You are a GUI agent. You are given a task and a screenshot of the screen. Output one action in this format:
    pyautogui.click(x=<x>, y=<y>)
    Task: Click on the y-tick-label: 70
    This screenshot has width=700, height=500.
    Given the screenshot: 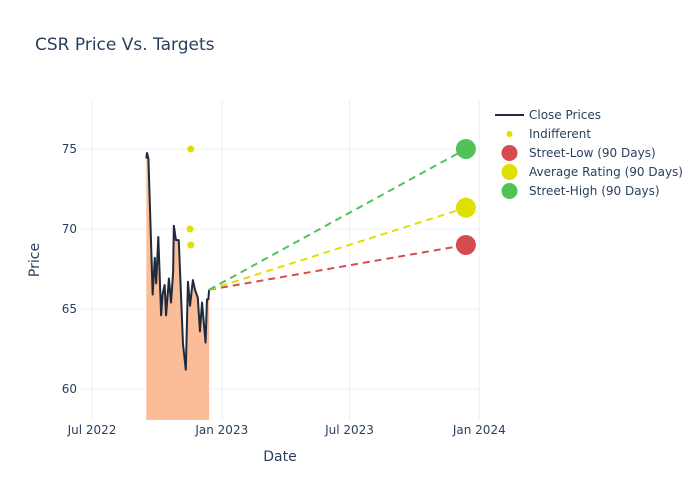 What is the action you would take?
    pyautogui.click(x=69, y=229)
    